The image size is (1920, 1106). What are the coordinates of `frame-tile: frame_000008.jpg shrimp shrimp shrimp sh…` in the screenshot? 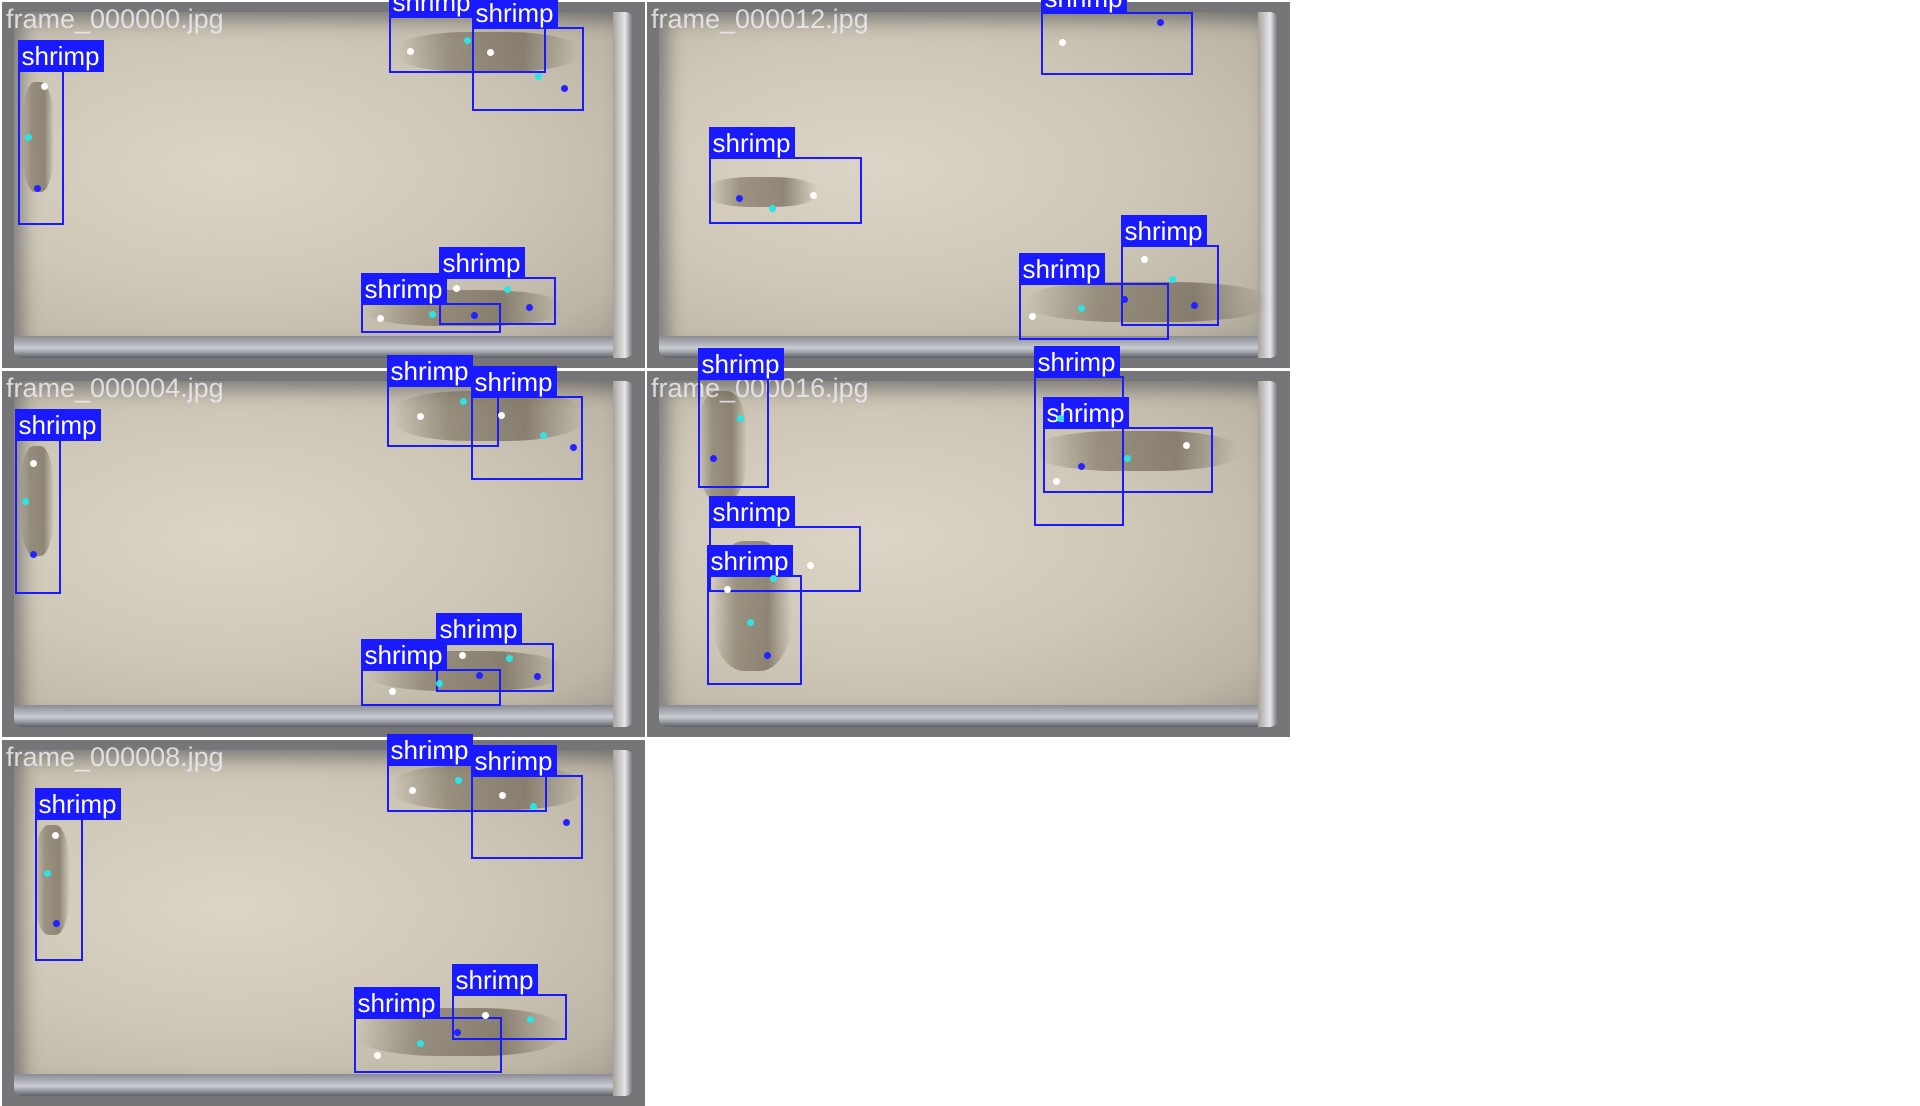 It's located at (323, 920).